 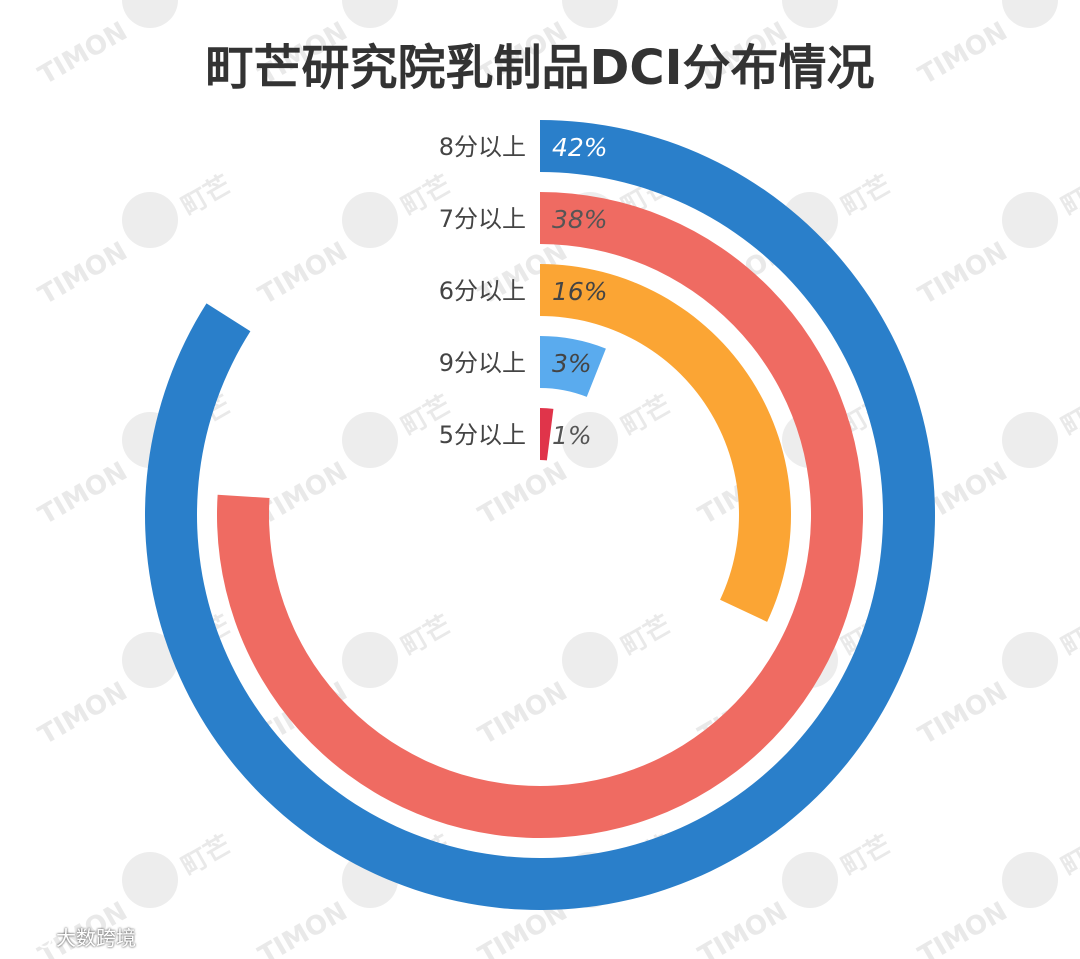 What do you see at coordinates (572, 435) in the screenshot?
I see `value-label: 1%` at bounding box center [572, 435].